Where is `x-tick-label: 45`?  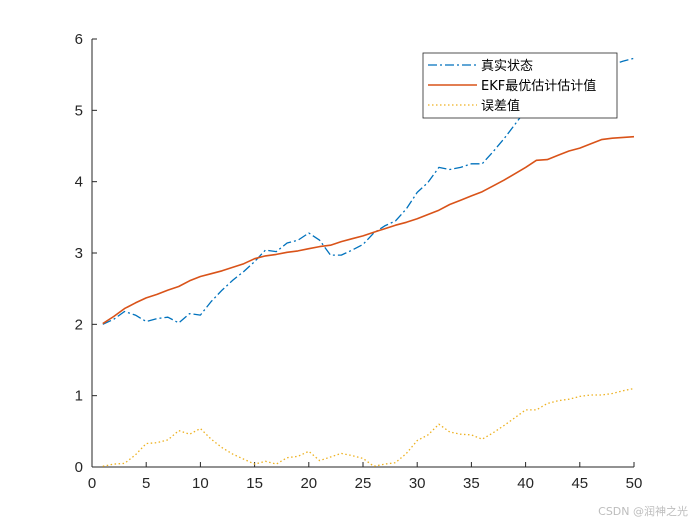 x-tick-label: 45 is located at coordinates (579, 483).